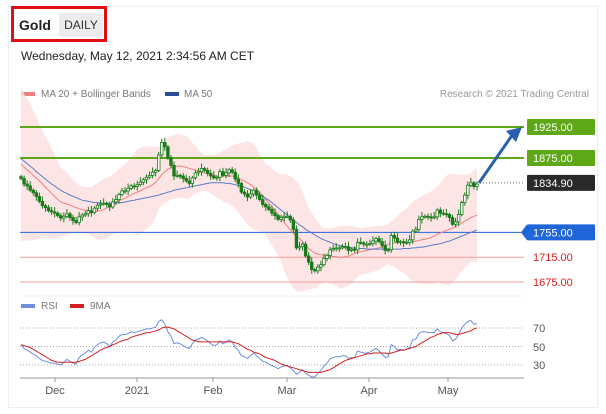 This screenshot has width=606, height=414. Describe the element at coordinates (539, 348) in the screenshot. I see `rsi-level-50: 50` at that location.